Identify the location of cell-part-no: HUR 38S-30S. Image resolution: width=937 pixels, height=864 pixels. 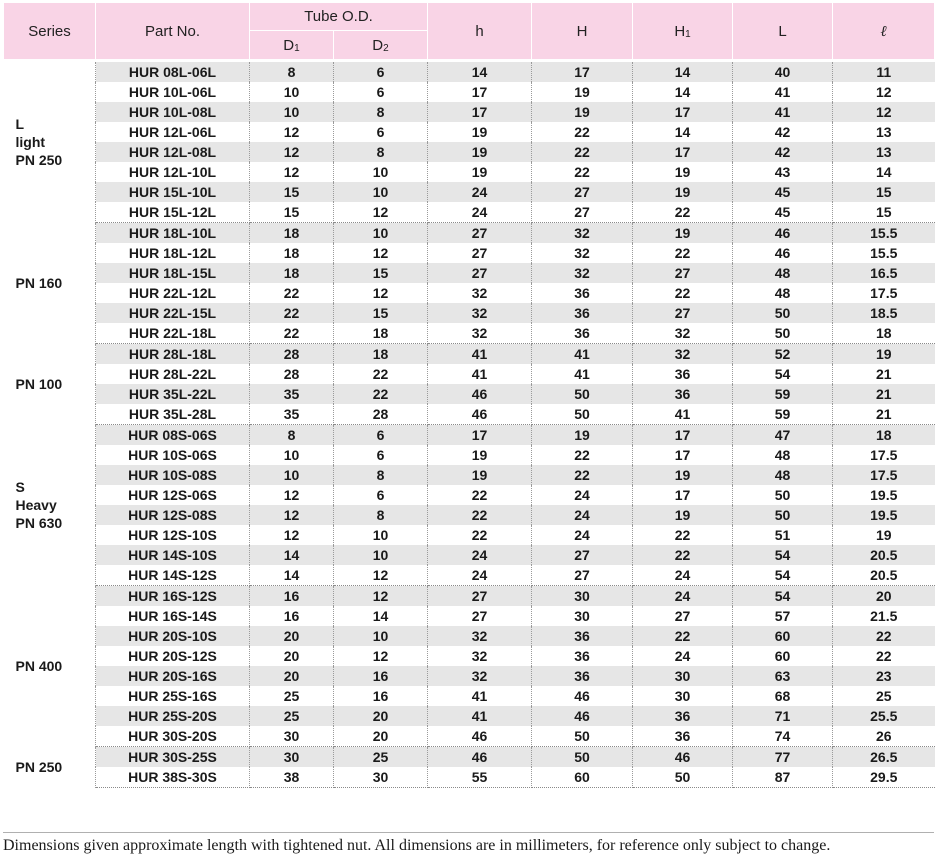
(172, 777).